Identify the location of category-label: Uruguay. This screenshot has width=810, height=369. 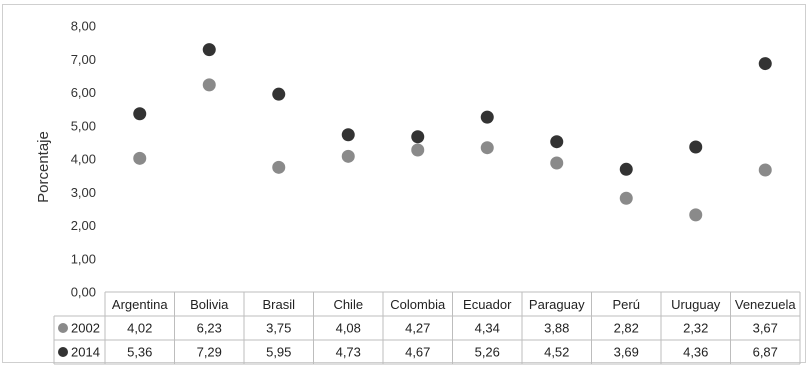
(696, 304).